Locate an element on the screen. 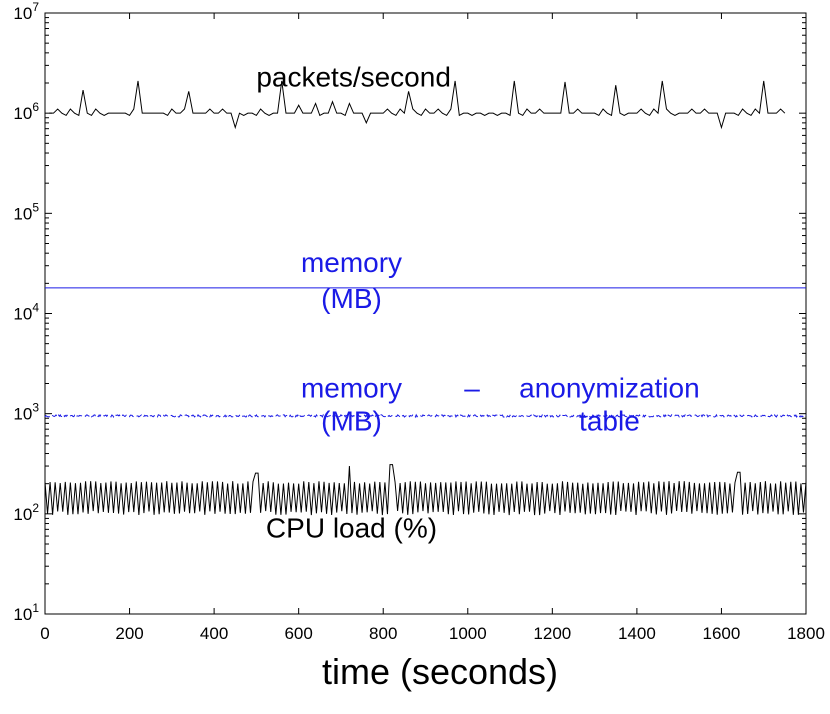 Image resolution: width=830 pixels, height=714 pixels. y-tick-label: 10¹ is located at coordinates (26, 612).